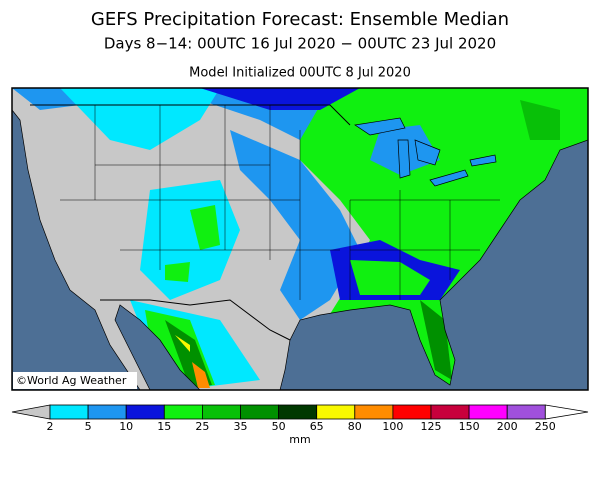 The image size is (600, 490). I want to click on colorbar-label: 80, so click(355, 426).